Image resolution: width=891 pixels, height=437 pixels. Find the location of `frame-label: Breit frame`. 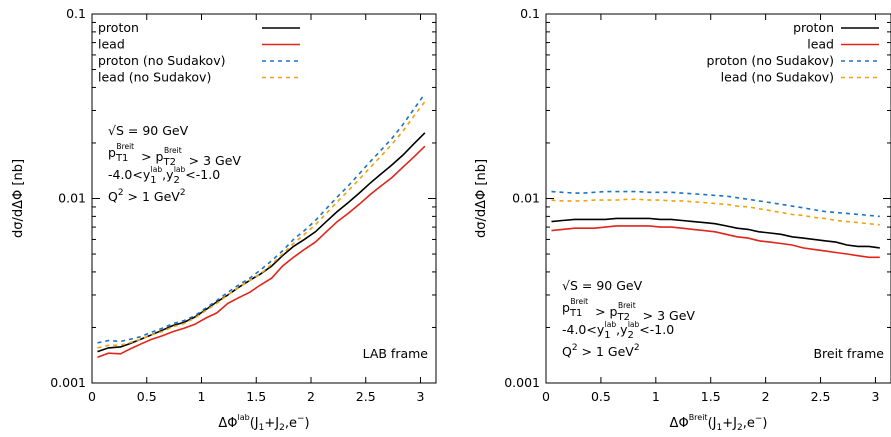

frame-label: Breit frame is located at coordinates (848, 353).